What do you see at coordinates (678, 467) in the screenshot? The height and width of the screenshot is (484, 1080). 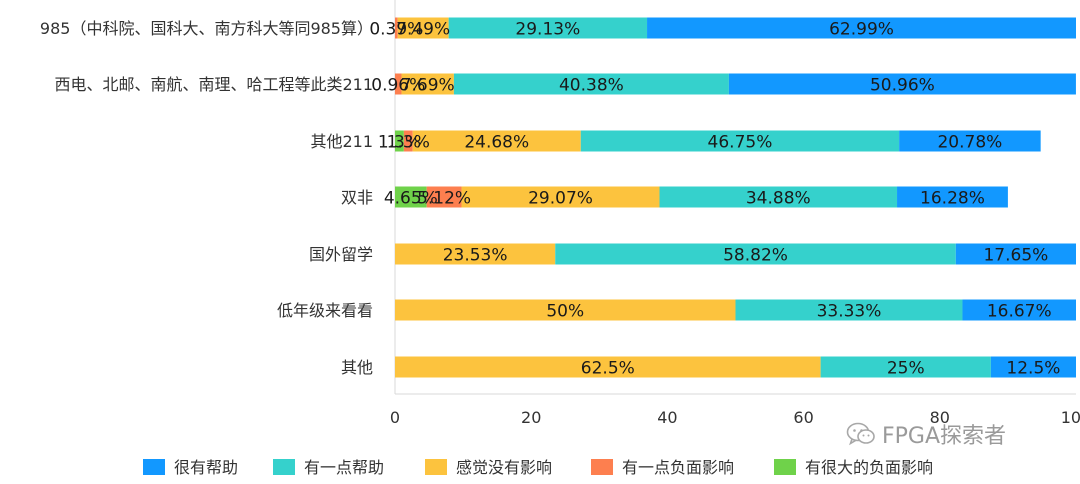 I see `legend-label: 有一点负面影响` at bounding box center [678, 467].